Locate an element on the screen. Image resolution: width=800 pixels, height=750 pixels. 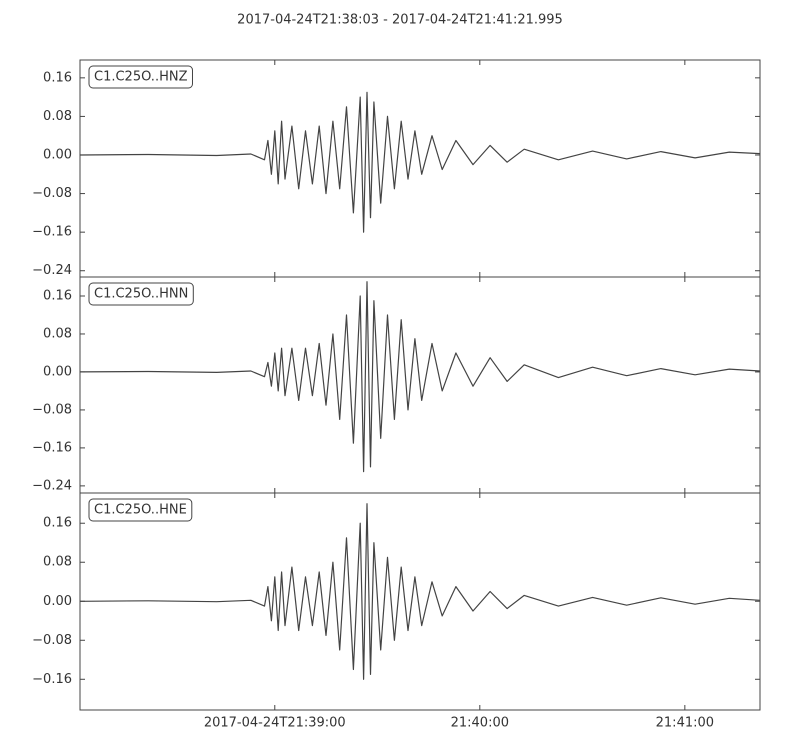
trace-label: C1.C25O..HNE is located at coordinates (140, 510).